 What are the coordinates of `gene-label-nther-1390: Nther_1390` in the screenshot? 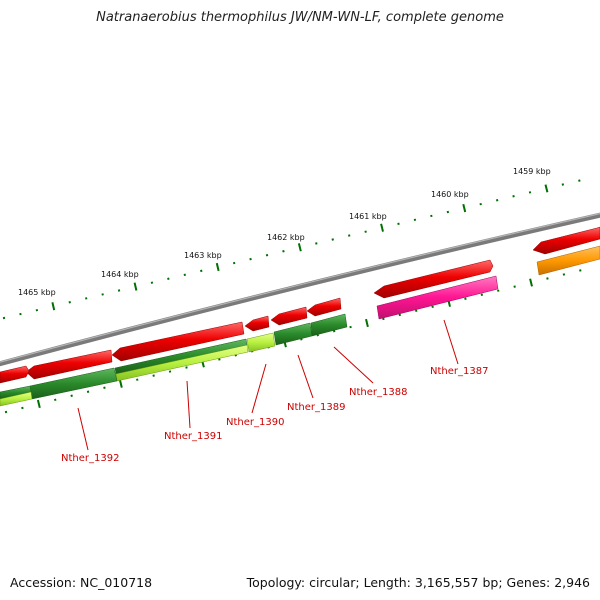 It's located at (255, 422).